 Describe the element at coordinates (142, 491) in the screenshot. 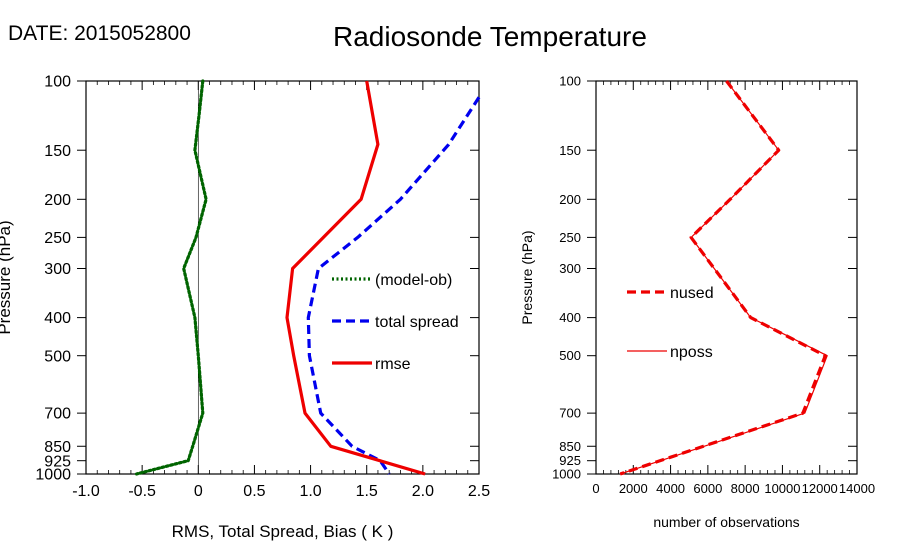

I see `x-tick-label: -0.5` at that location.